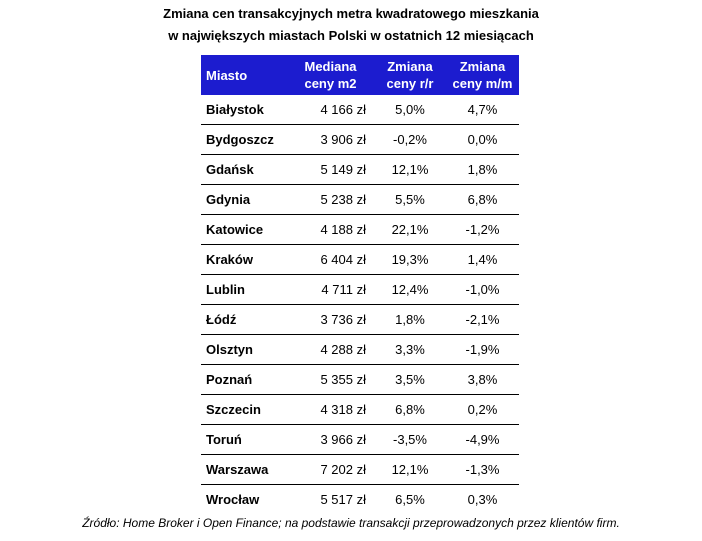  What do you see at coordinates (482, 349) in the screenshot?
I see `mom-change-cell: -1,9%` at bounding box center [482, 349].